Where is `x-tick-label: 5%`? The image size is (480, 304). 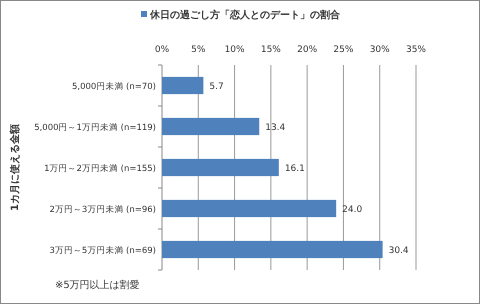 x-tick-label: 5% is located at coordinates (198, 50).